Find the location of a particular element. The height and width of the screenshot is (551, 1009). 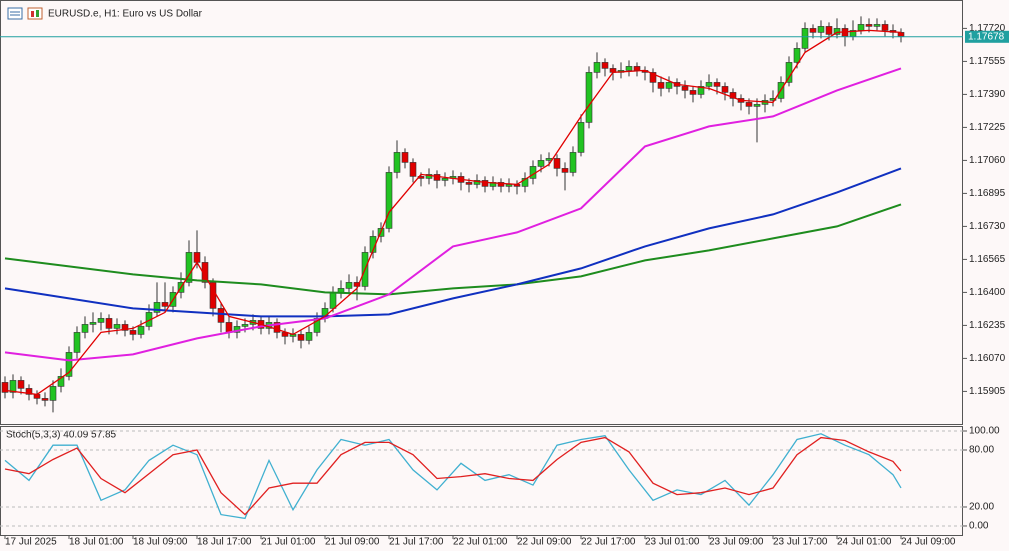

y-tick-label: 100.00 is located at coordinates (984, 431).